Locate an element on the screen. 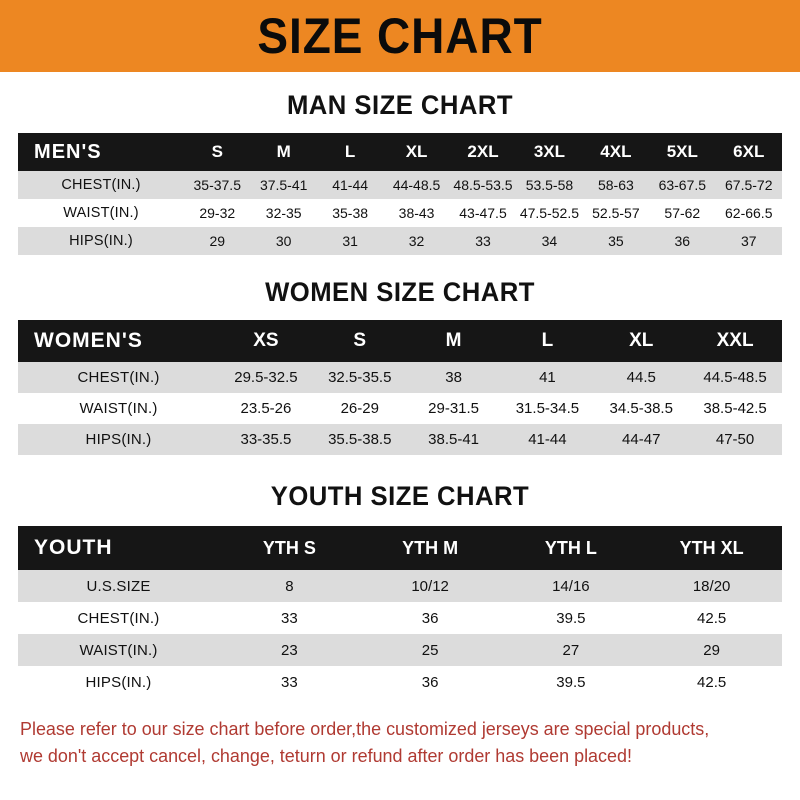 This screenshot has width=800, height=800. women-column-header: XS is located at coordinates (266, 340).